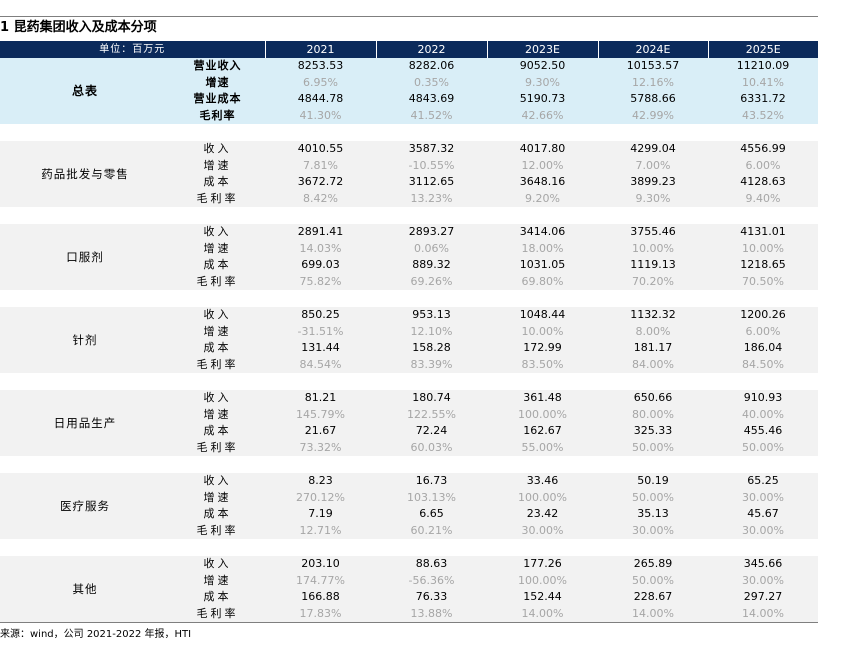 This screenshot has width=846, height=654. Describe the element at coordinates (763, 66) in the screenshot. I see `value-cell: 11210.09` at that location.